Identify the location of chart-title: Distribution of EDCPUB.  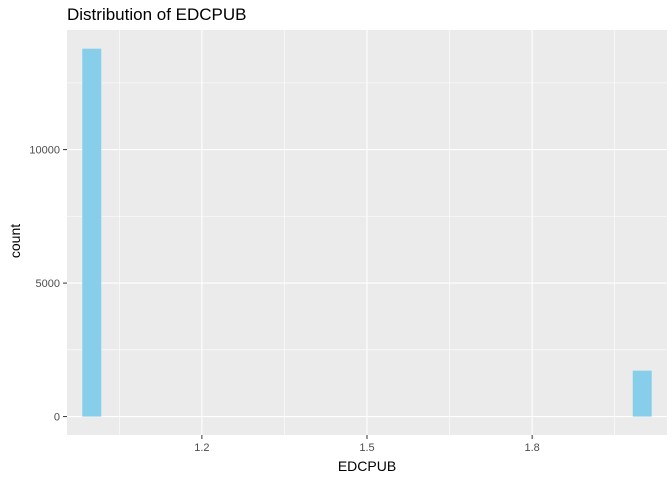
(157, 14).